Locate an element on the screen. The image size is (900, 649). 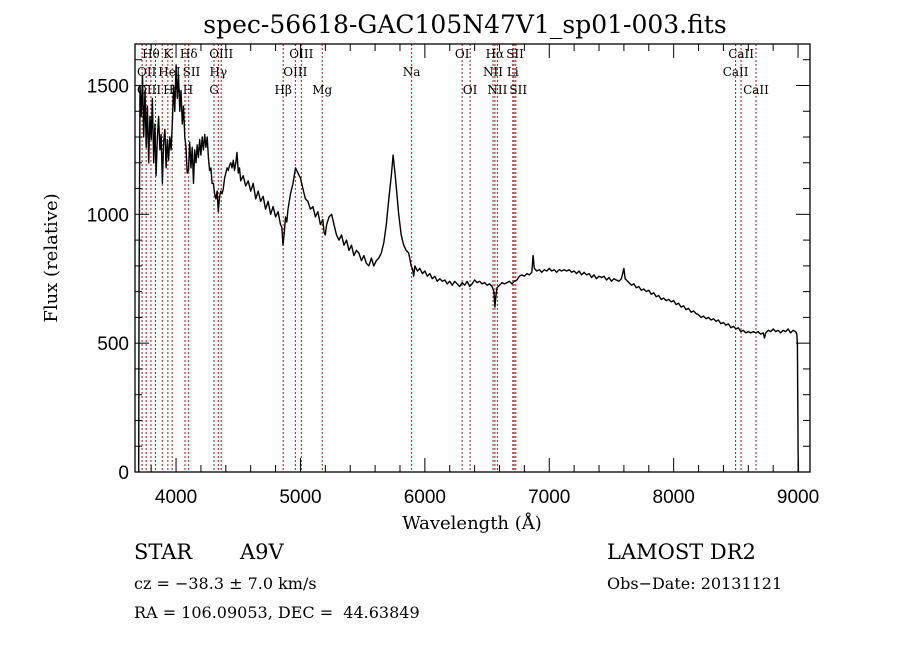
x-axis-label: Wavelength (Å) is located at coordinates (472, 523).